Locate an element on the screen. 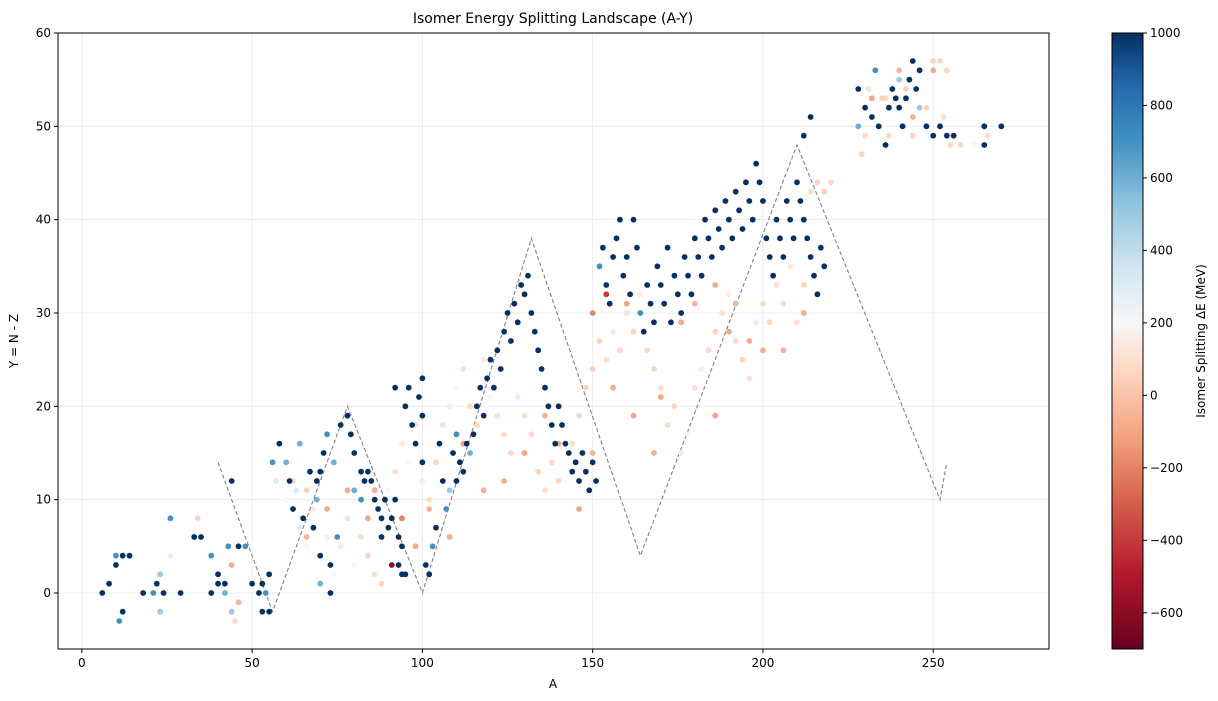 The image size is (1218, 701). chart-title: Isomer Energy Splitting Landscape (A-Y) is located at coordinates (553, 19).